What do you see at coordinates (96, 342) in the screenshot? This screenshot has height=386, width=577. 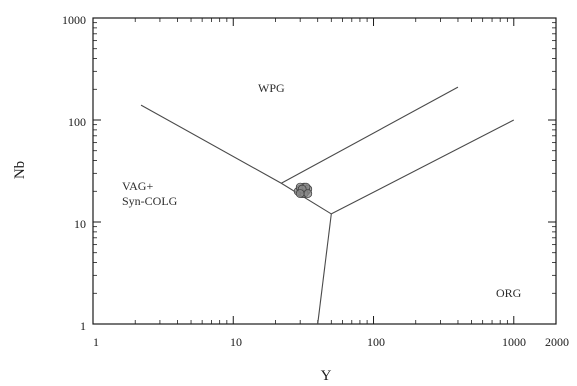 I see `x-tick-label-1: 1` at bounding box center [96, 342].